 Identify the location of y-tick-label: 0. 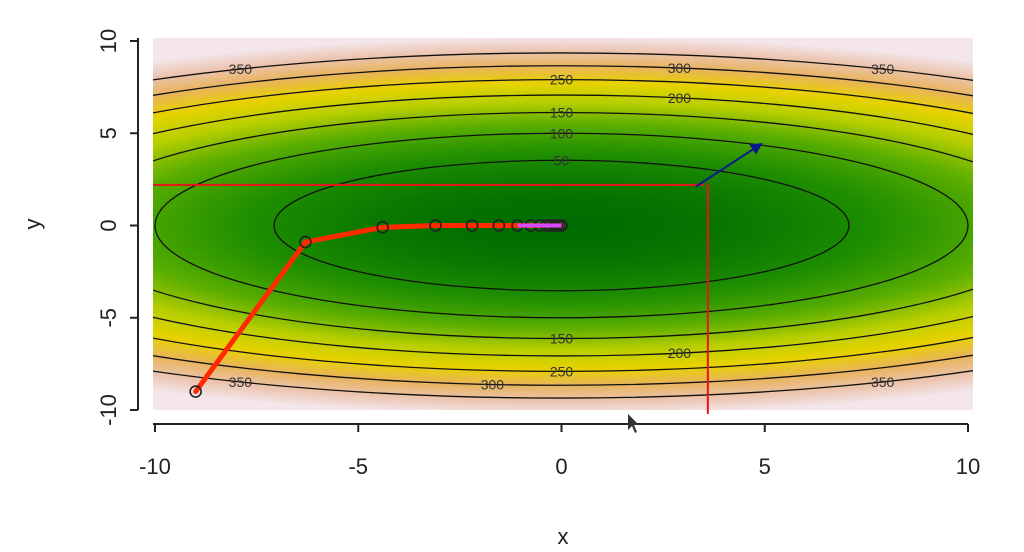
(108, 225).